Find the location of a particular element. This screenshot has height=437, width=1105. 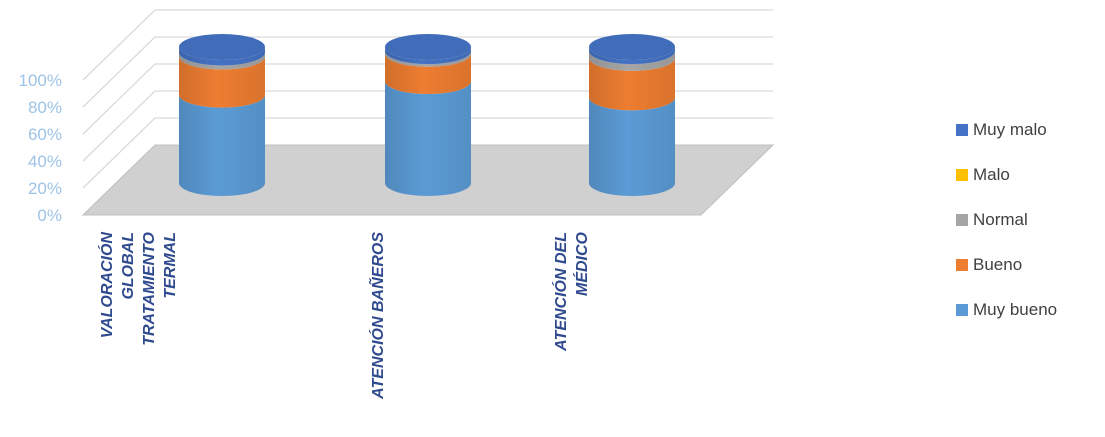

legend-label: Malo is located at coordinates (991, 174).